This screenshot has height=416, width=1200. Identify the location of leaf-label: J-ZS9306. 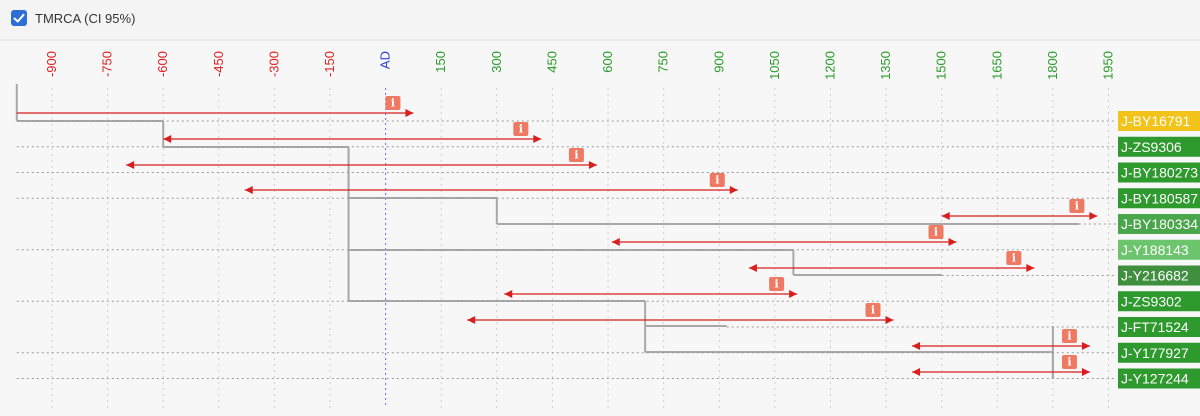
(1159, 146).